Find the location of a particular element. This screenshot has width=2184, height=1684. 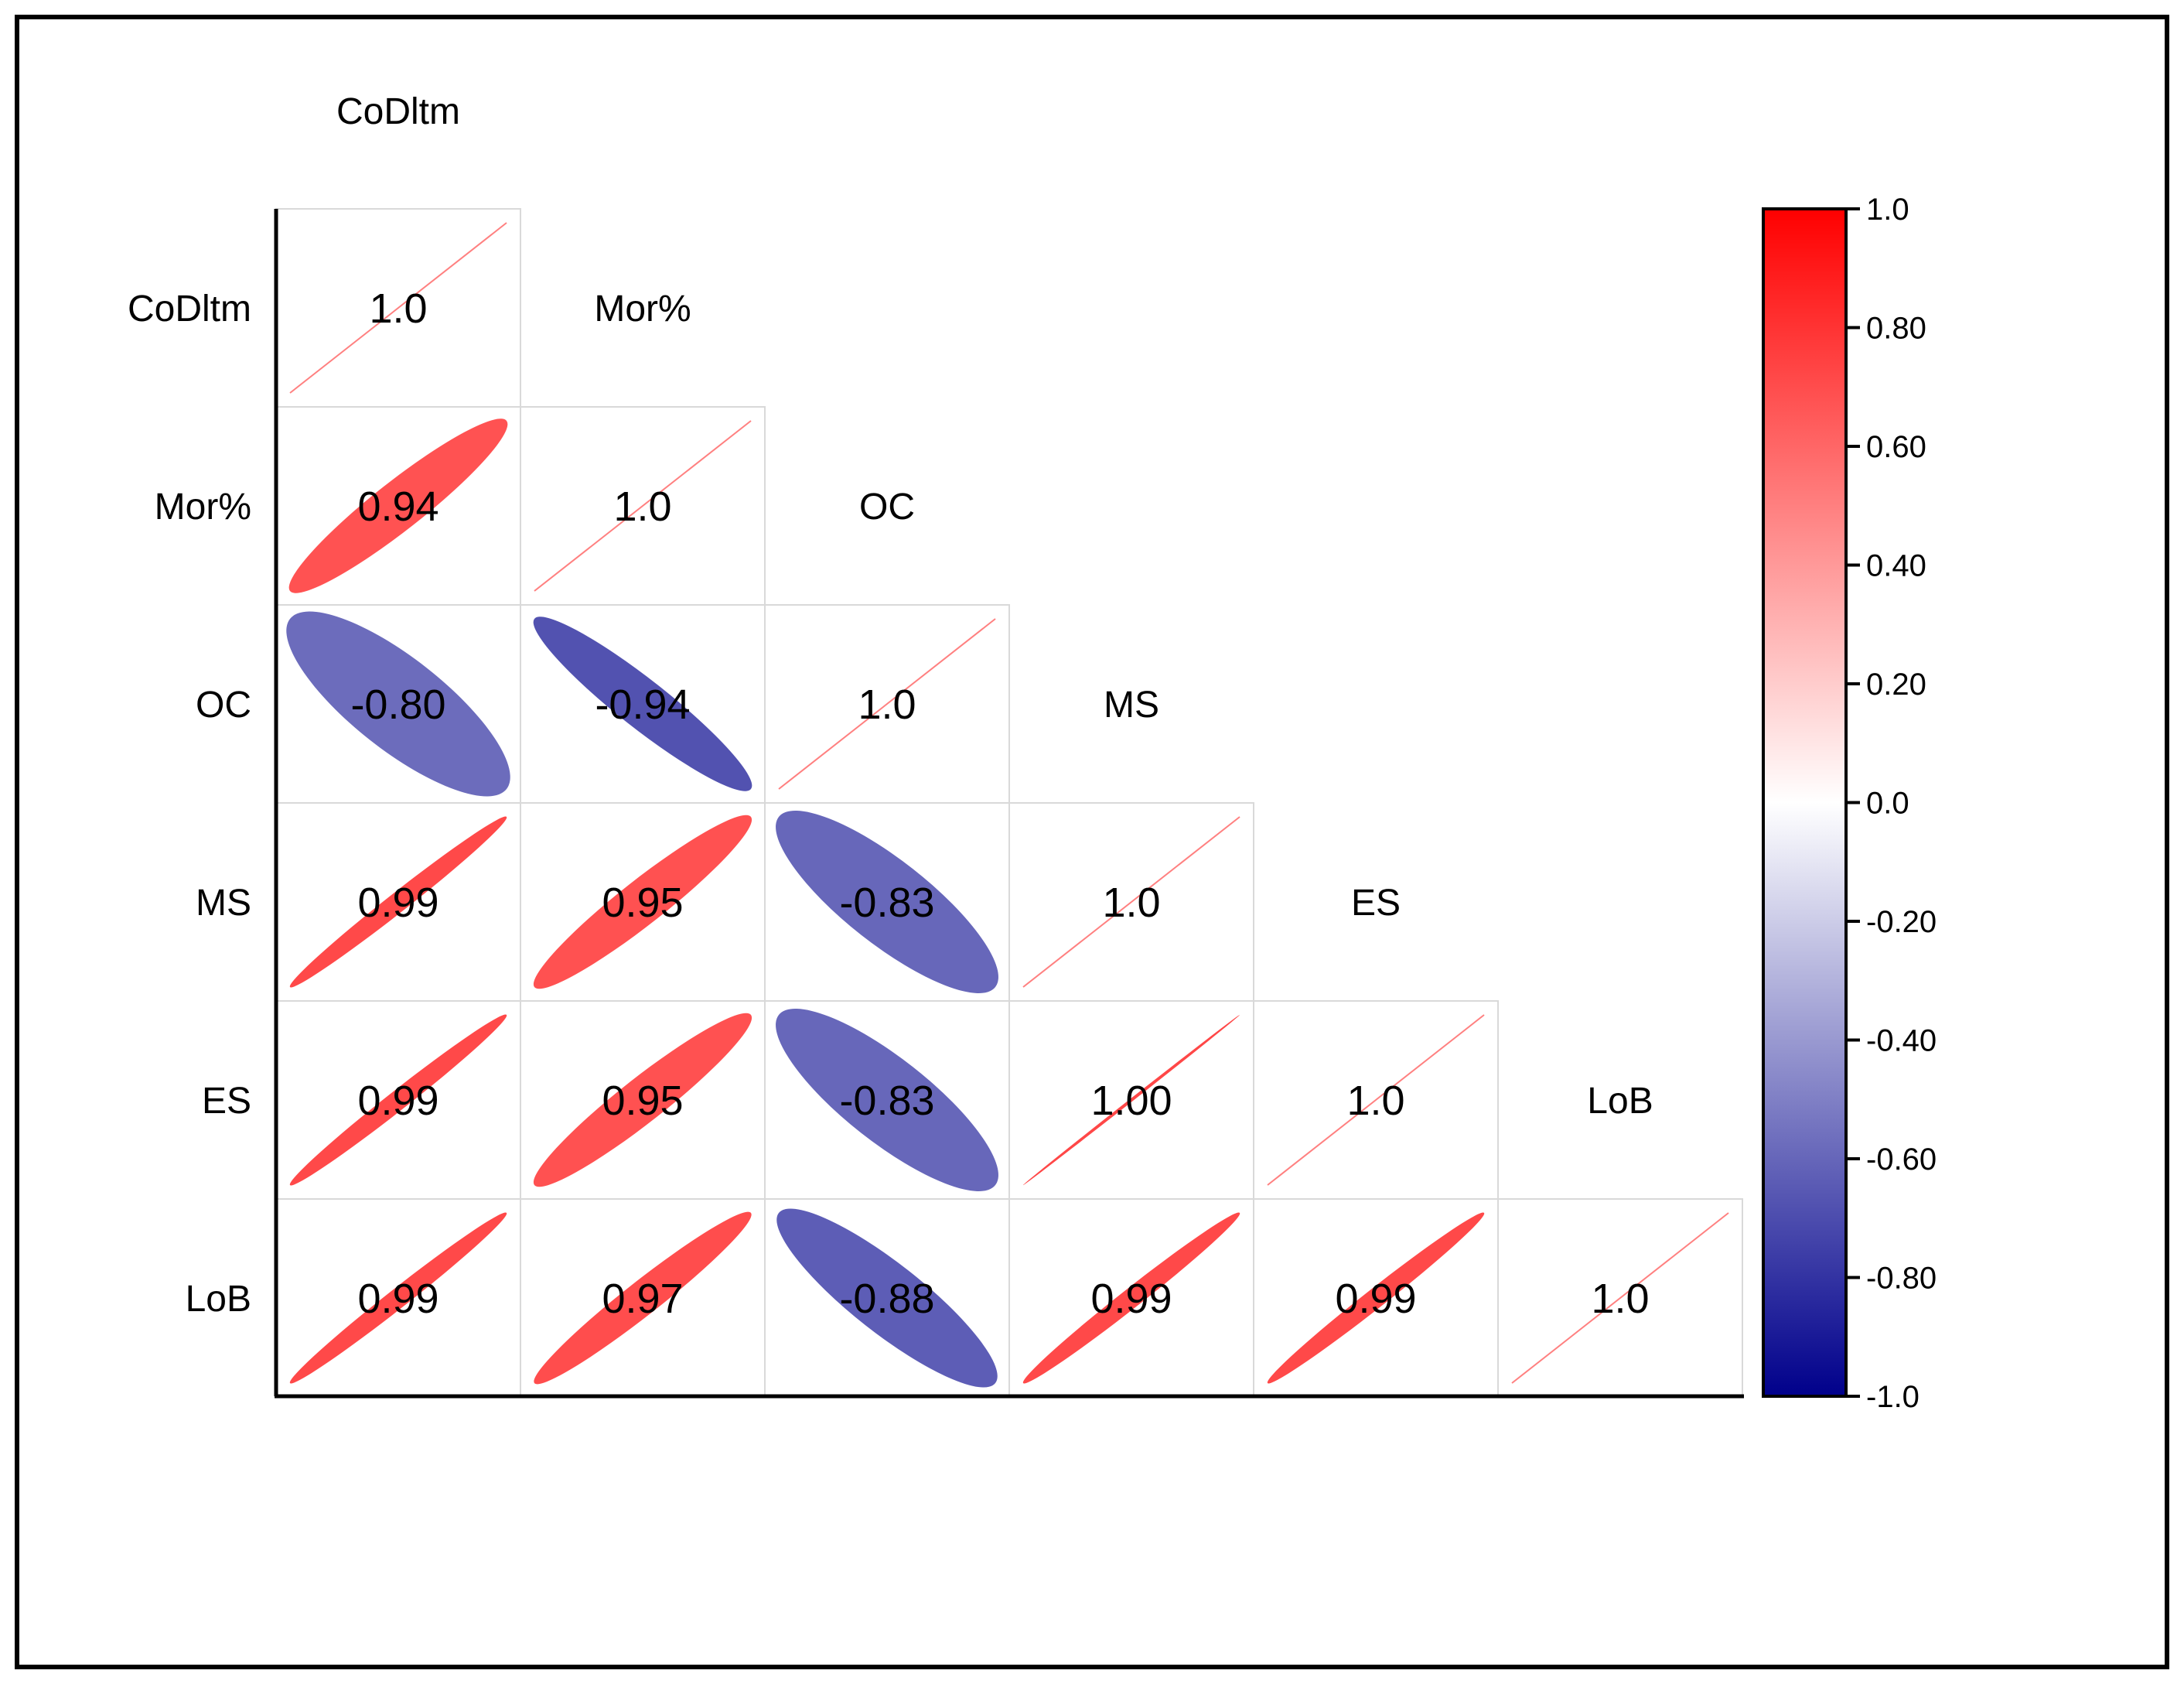

column-label: CoDltm is located at coordinates (398, 111).